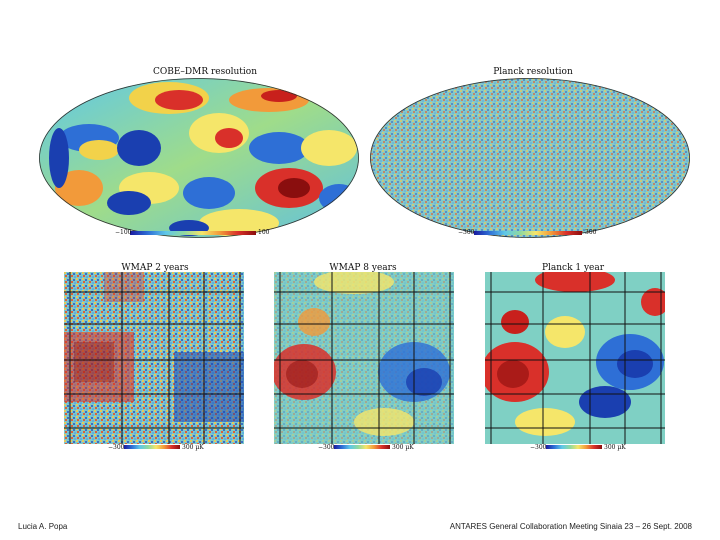 This screenshot has width=720, height=540. Describe the element at coordinates (403, 447) in the screenshot. I see `wmap8-scale-max: 300 µK` at that location.